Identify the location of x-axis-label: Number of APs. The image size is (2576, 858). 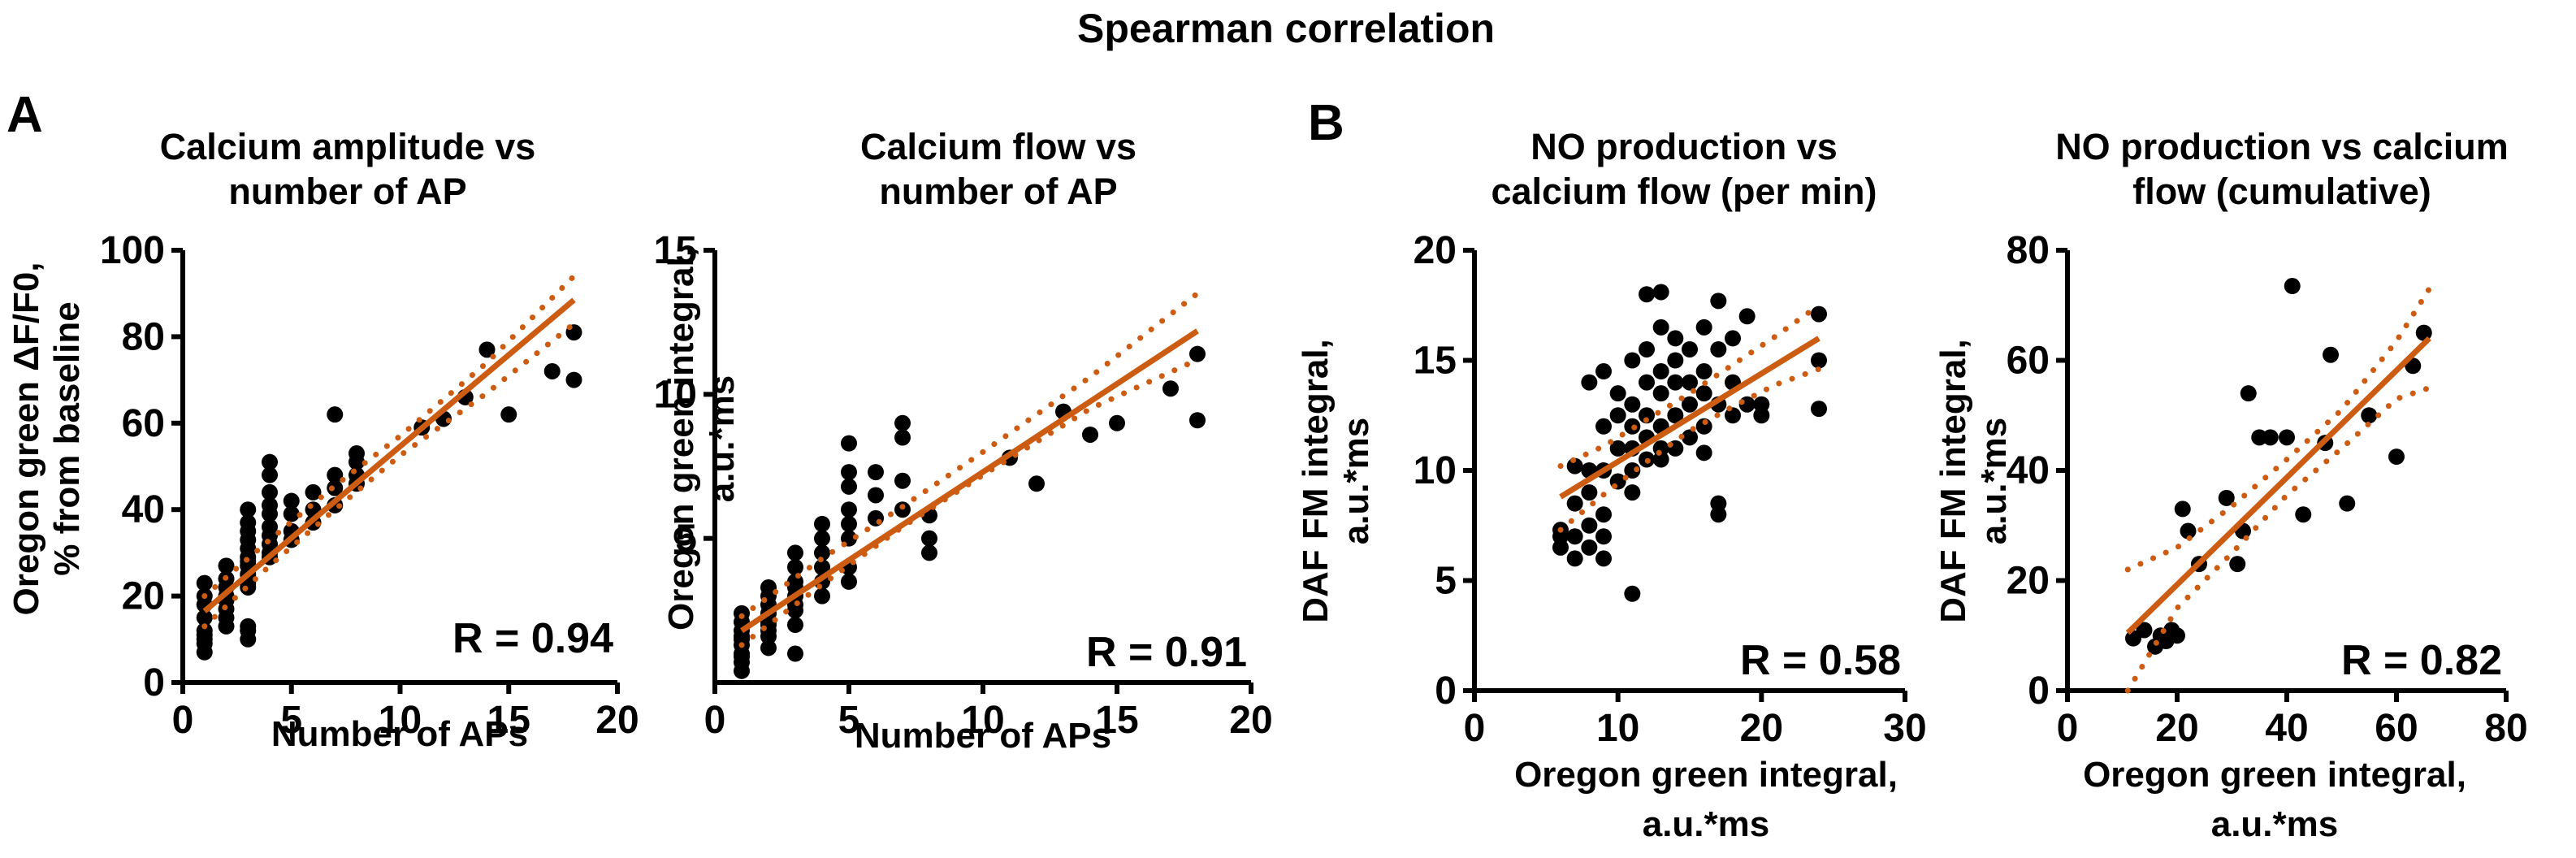
(983, 736).